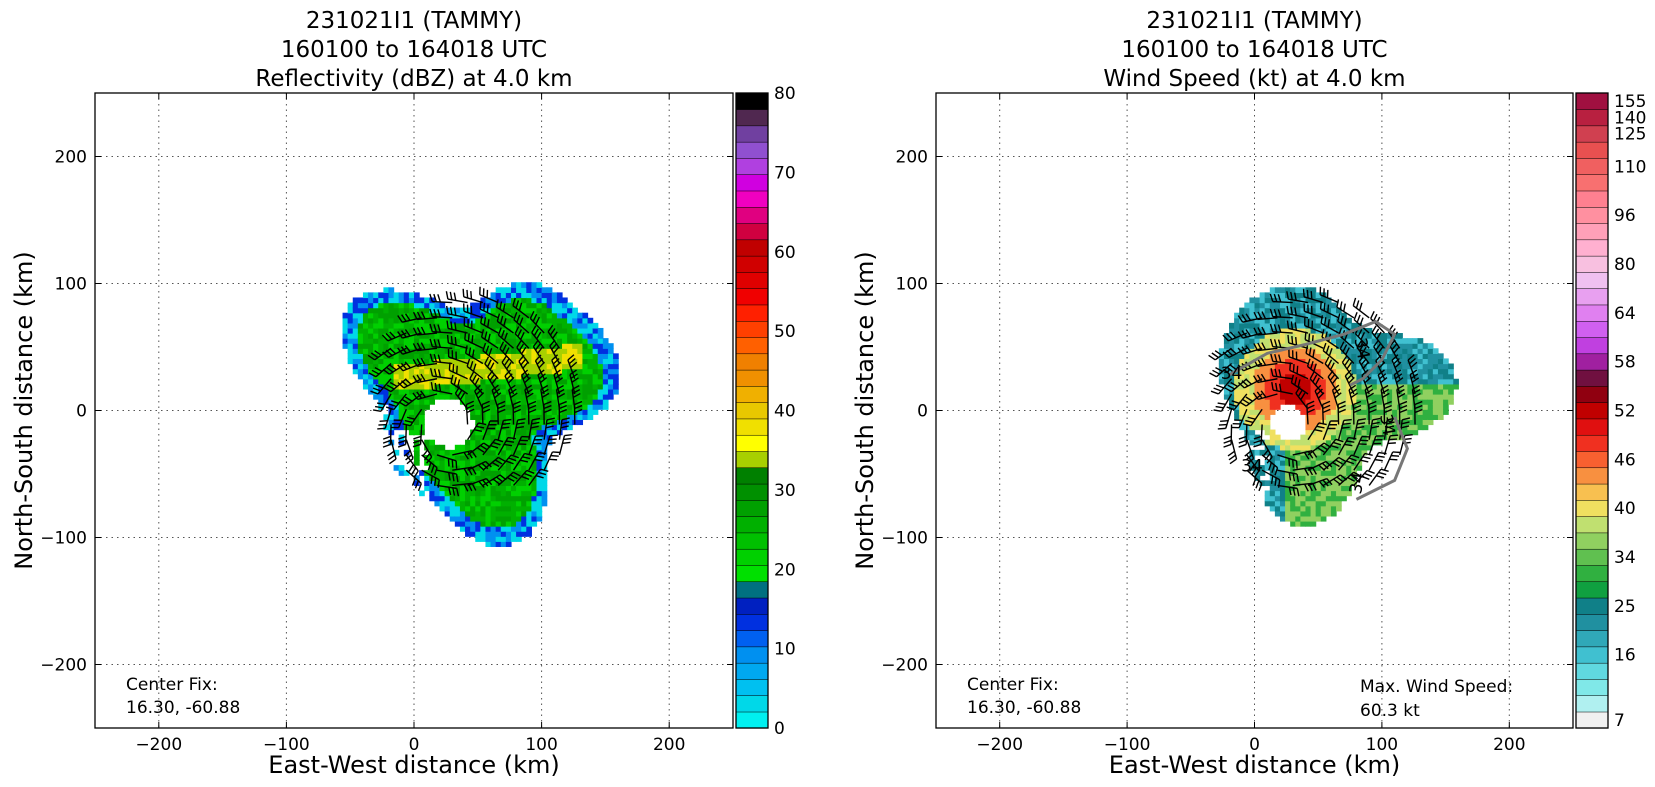  Describe the element at coordinates (785, 412) in the screenshot. I see `colorbar-tick-label: 40` at that location.